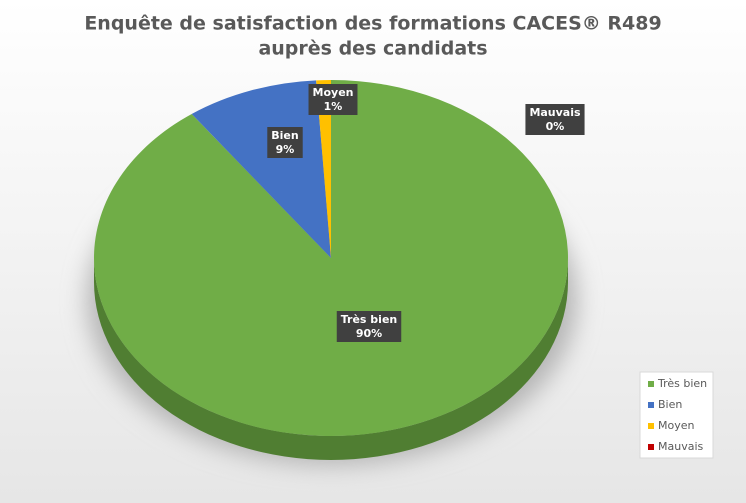 This screenshot has height=503, width=746. I want to click on legend-label: Bien, so click(670, 404).